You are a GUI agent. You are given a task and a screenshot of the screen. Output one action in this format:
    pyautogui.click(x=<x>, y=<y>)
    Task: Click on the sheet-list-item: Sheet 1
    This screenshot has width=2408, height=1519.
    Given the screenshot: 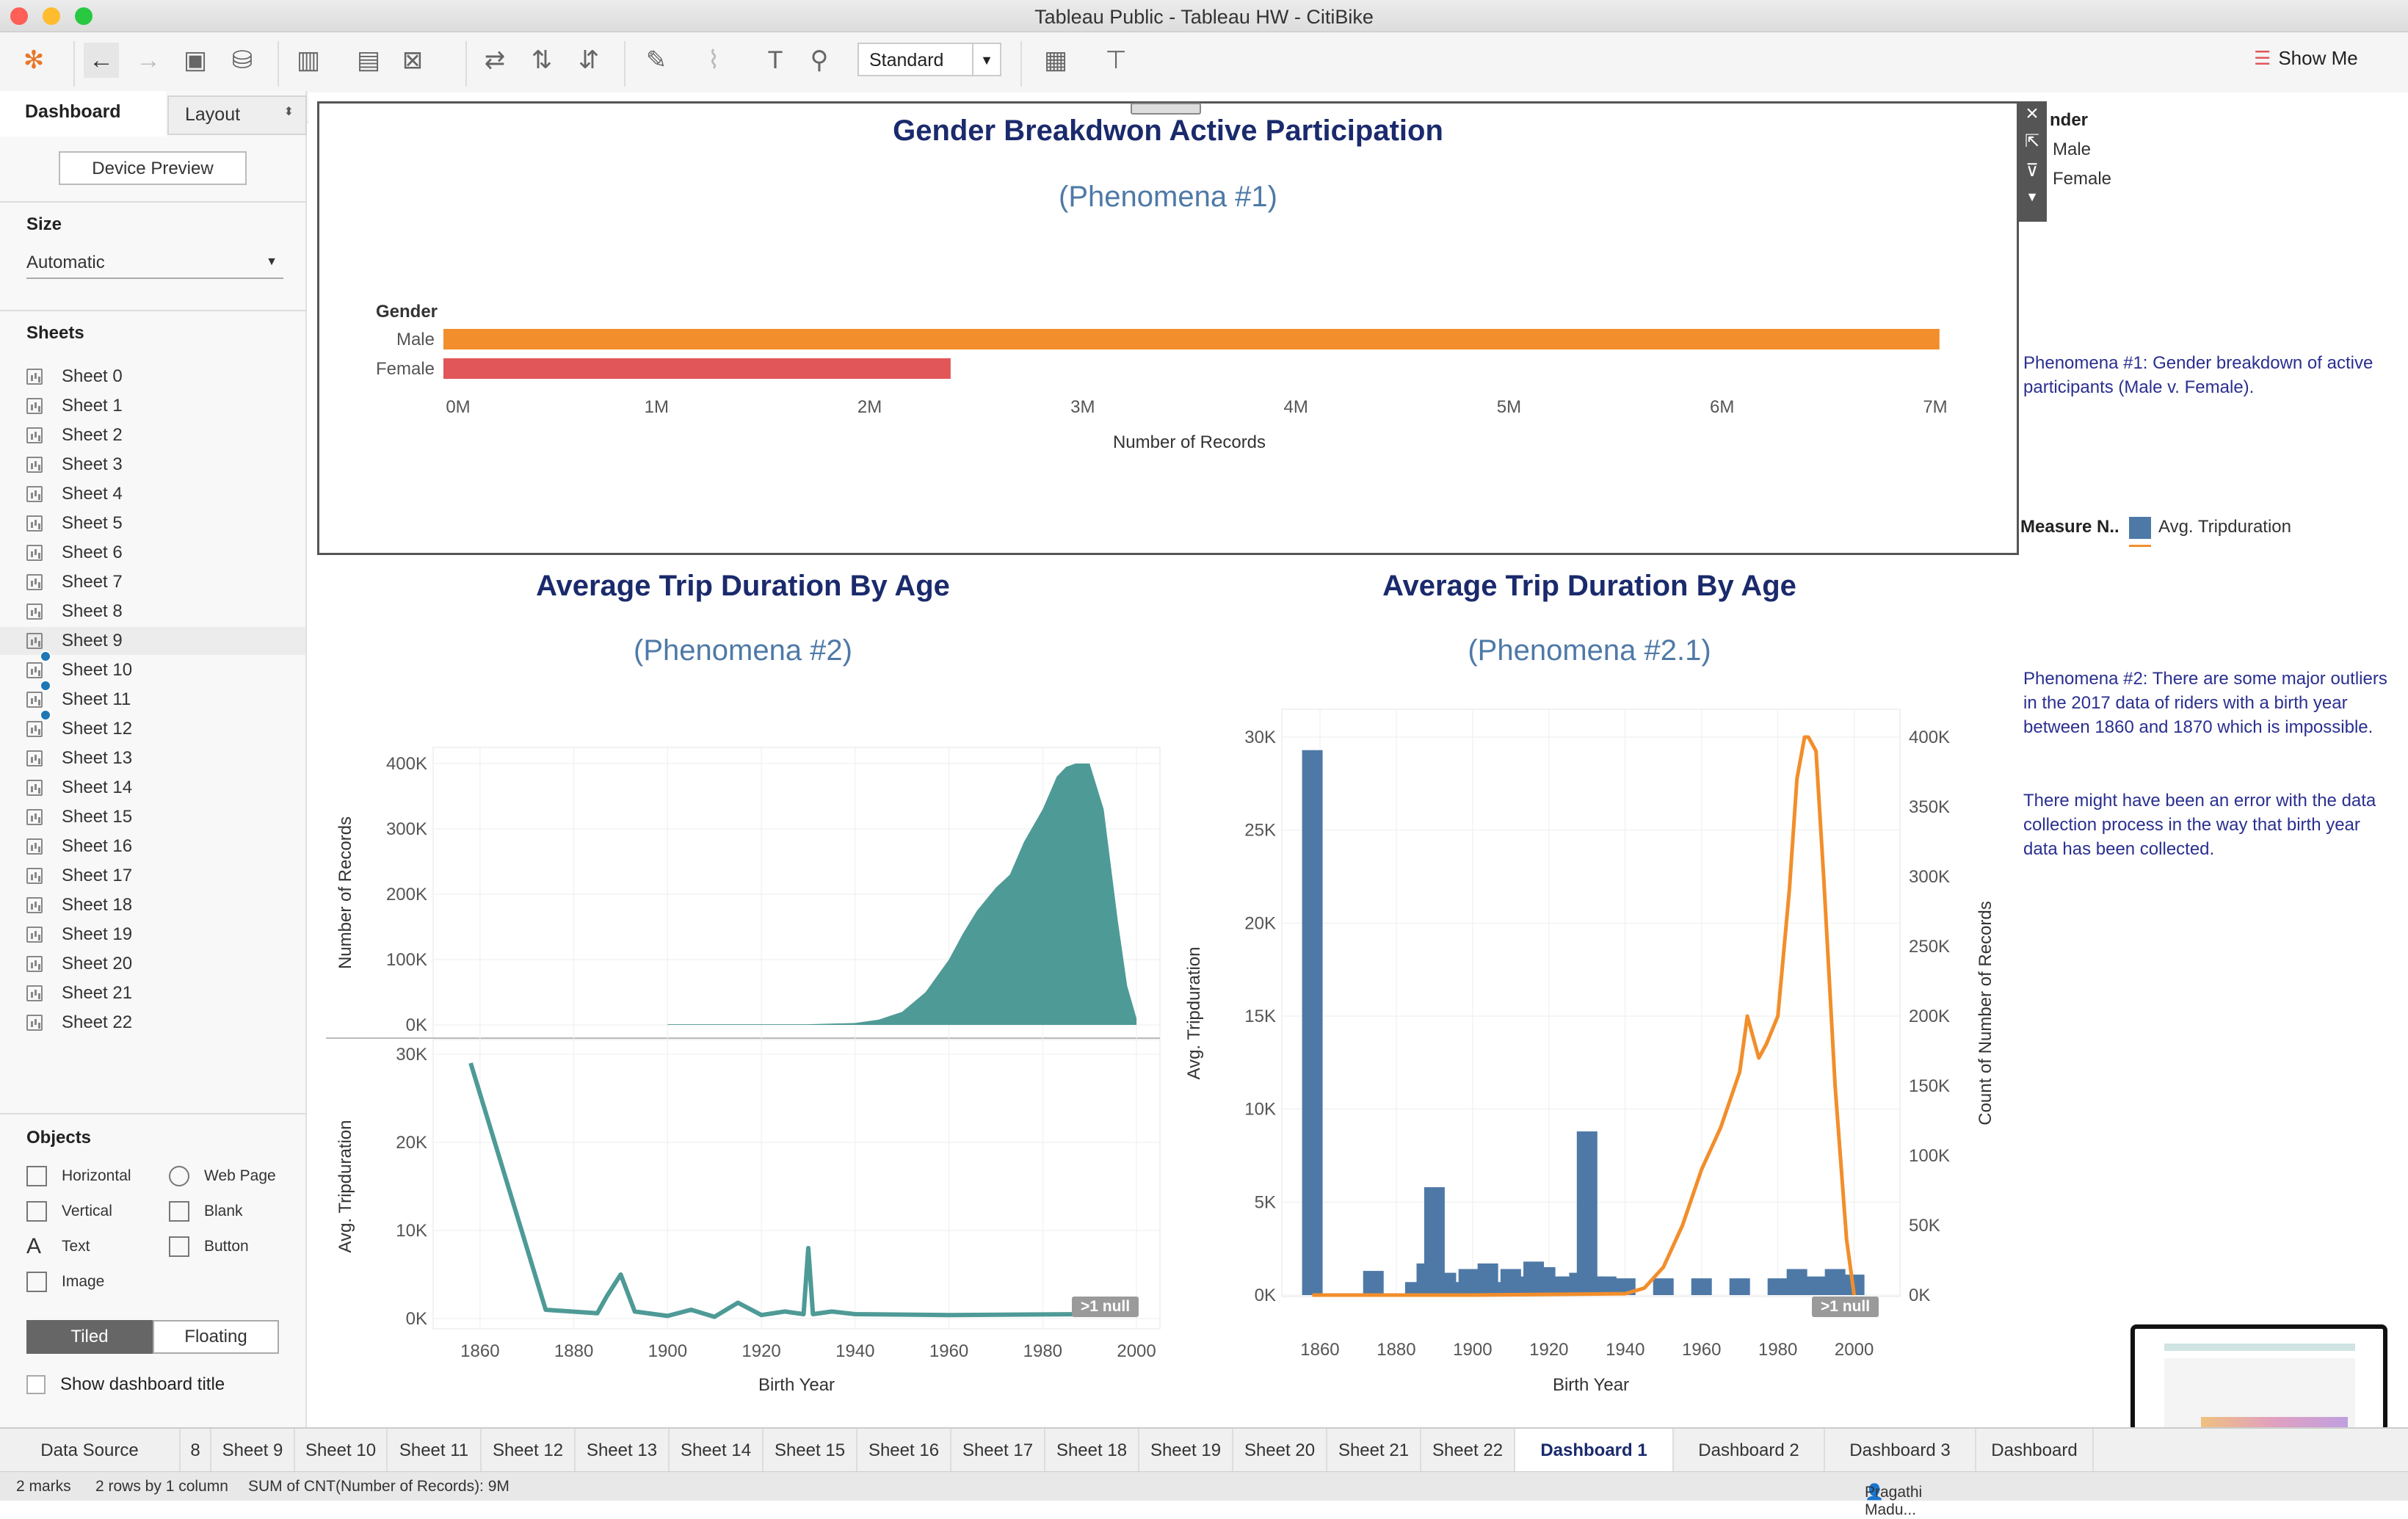 What is the action you would take?
    pyautogui.click(x=74, y=406)
    